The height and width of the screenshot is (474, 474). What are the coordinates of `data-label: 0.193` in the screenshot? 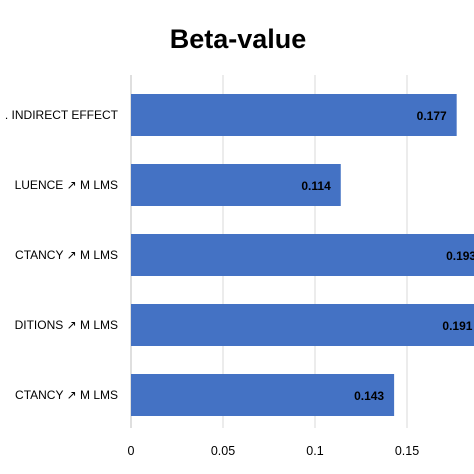 It's located at (460, 256).